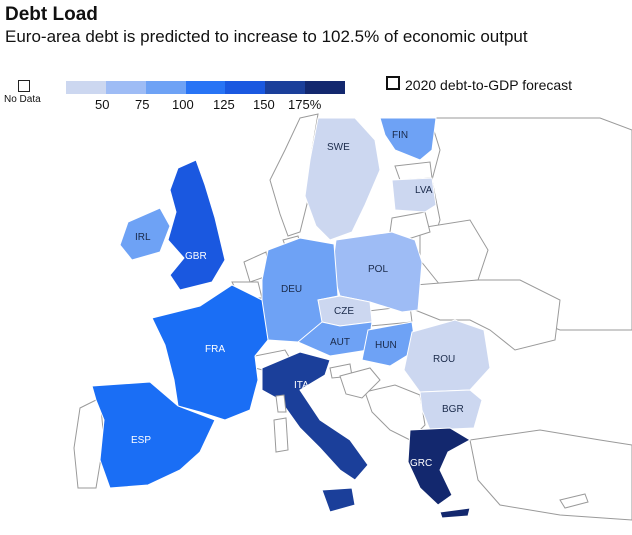 This screenshot has height=535, width=632. Describe the element at coordinates (196, 225) in the screenshot. I see `country-gbr` at that location.